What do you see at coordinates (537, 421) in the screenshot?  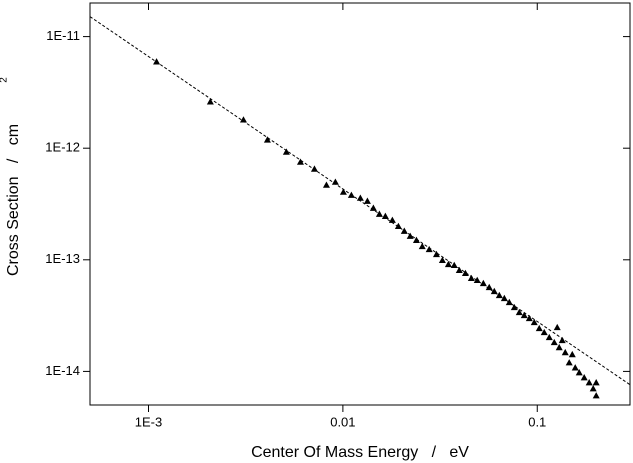 I see `x-tick-label: 0.1` at bounding box center [537, 421].